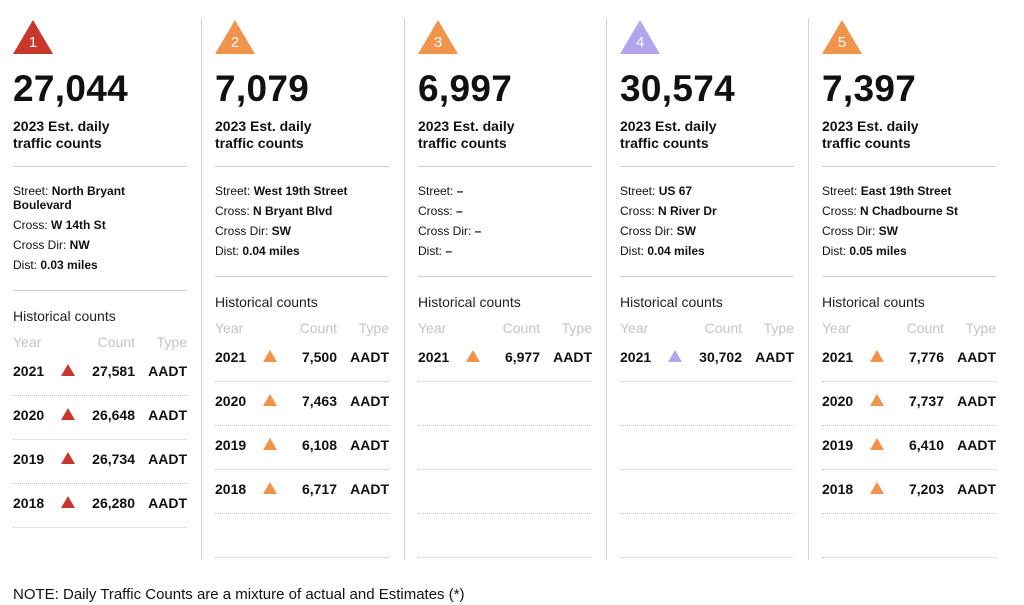  I want to click on table-row: 2021 7,776 AADT, so click(909, 360).